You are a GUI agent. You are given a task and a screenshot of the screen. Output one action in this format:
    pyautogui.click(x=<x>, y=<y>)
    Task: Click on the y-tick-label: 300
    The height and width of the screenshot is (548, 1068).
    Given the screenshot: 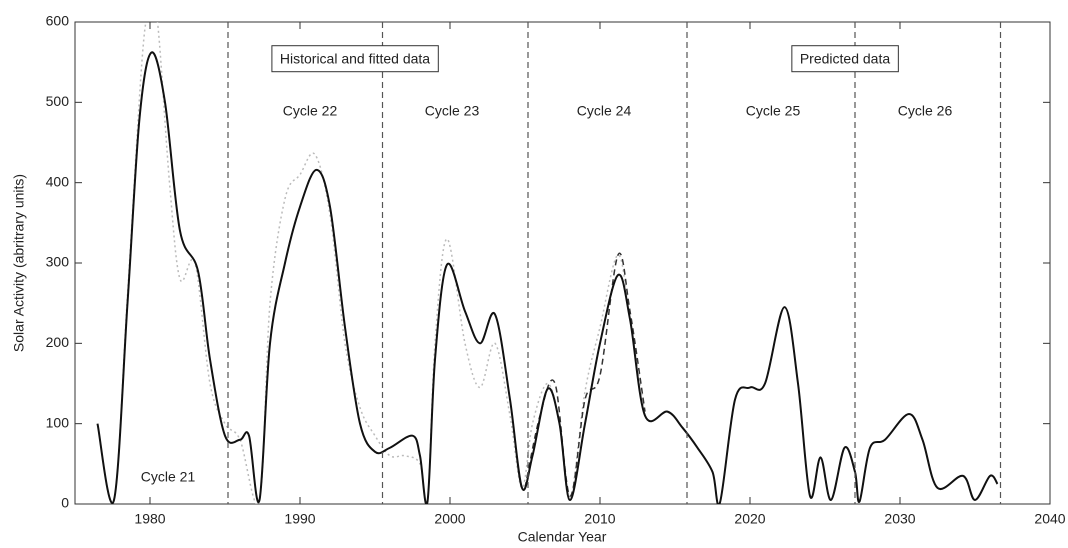 What is the action you would take?
    pyautogui.click(x=58, y=262)
    